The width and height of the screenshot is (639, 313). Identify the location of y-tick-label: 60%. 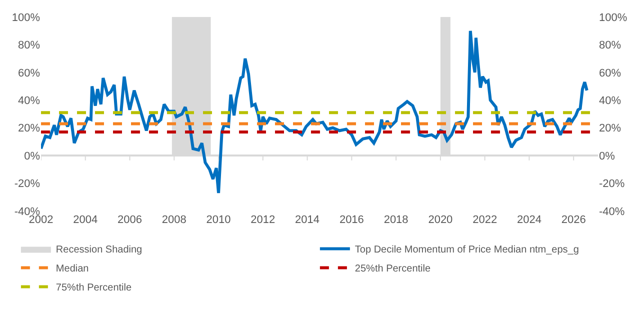
(29, 73).